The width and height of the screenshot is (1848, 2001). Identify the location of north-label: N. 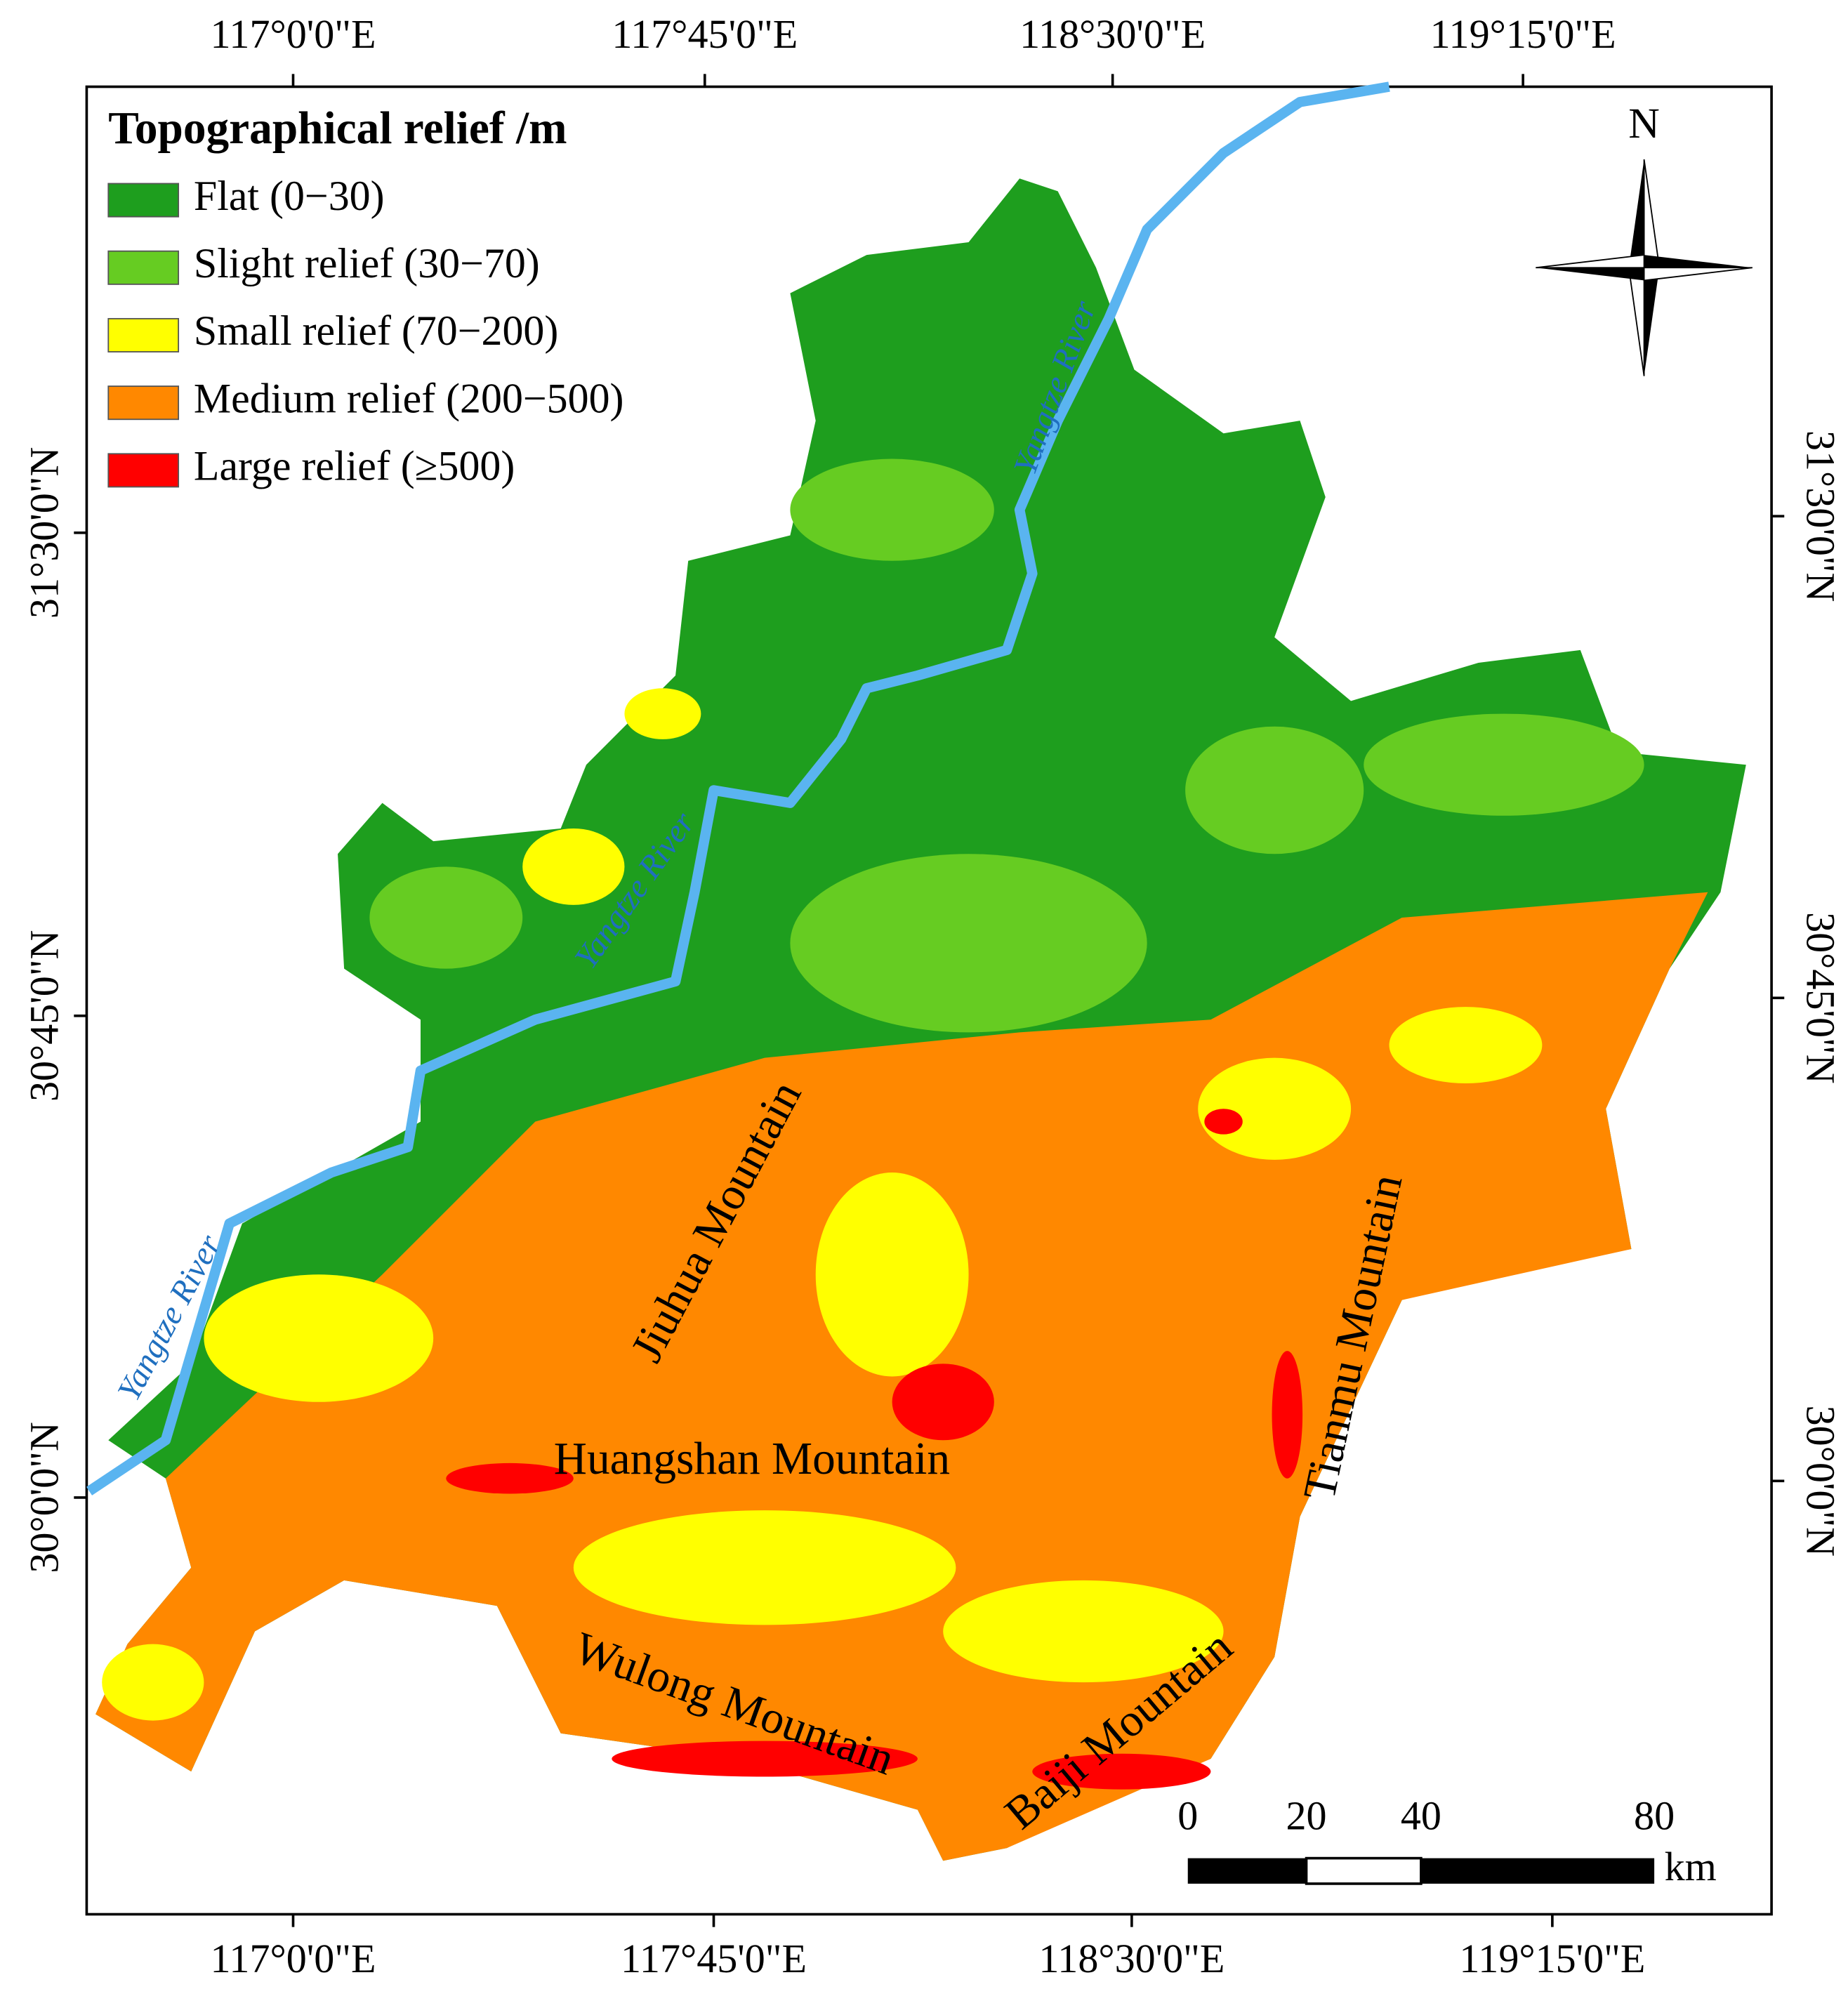
(1644, 123).